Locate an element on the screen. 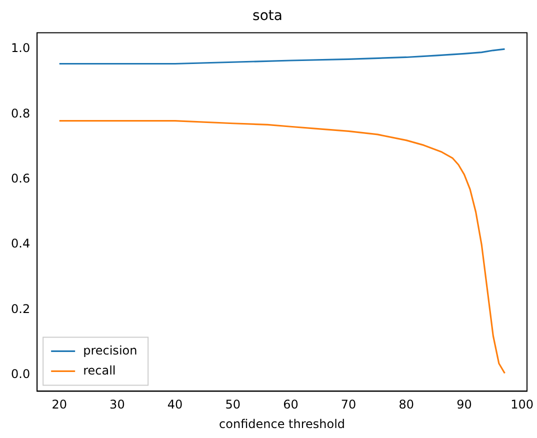 The image size is (537, 438). x-tick-label: 100 is located at coordinates (522, 405).